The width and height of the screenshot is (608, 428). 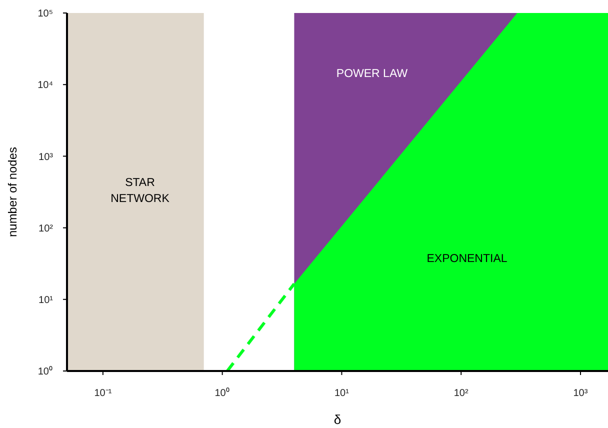 I want to click on y-axis-title: number of nodes, so click(x=12, y=192).